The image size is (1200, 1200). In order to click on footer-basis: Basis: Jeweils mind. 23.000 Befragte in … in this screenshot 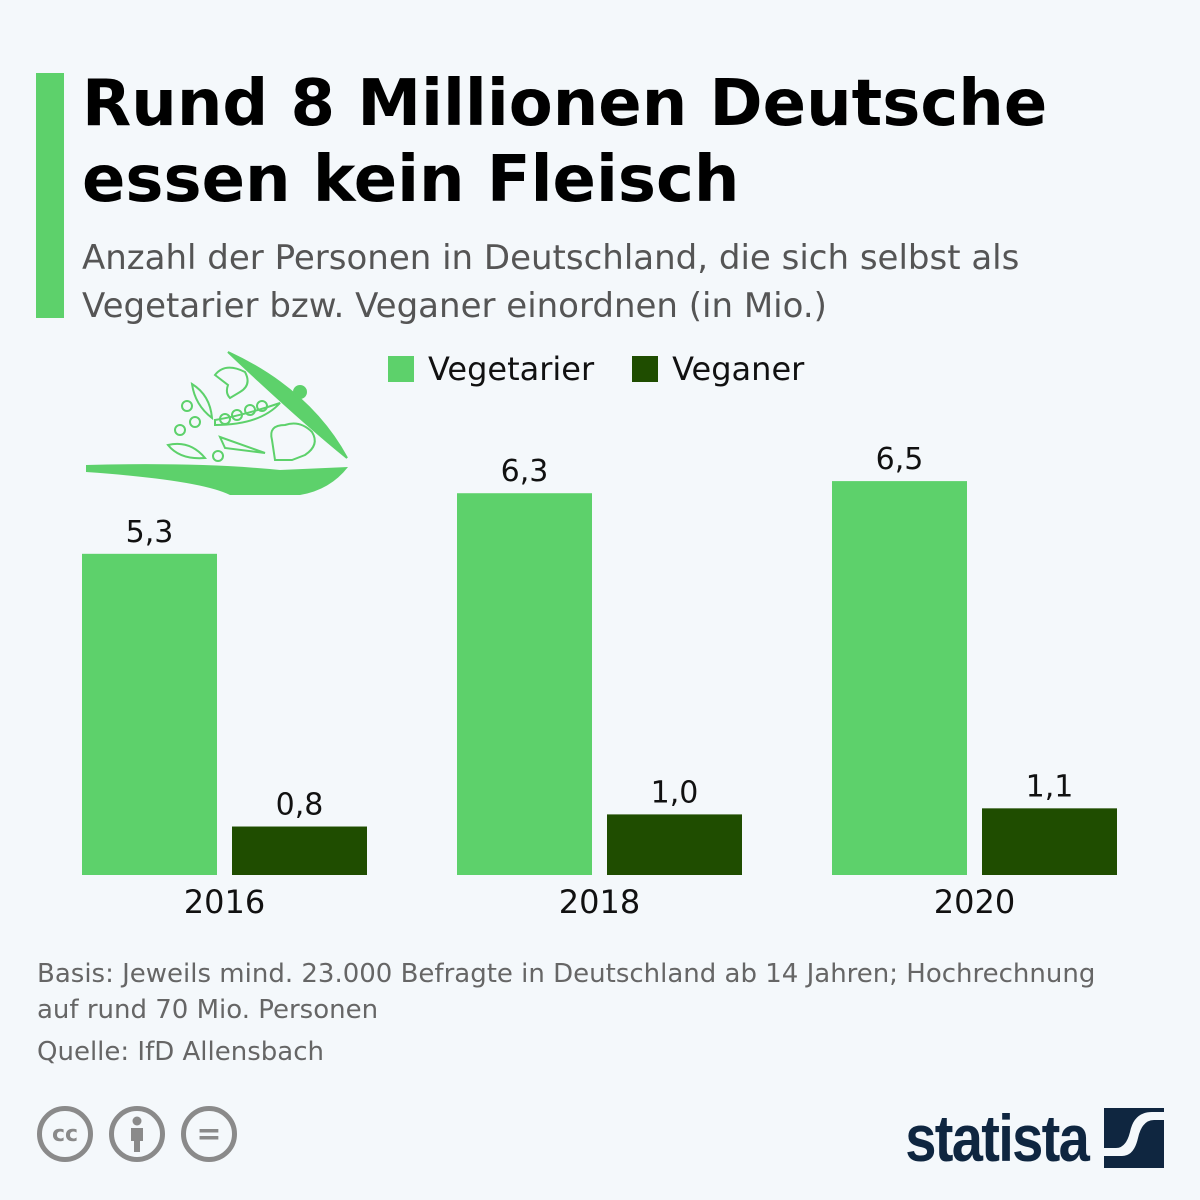, I will do `click(566, 992)`.